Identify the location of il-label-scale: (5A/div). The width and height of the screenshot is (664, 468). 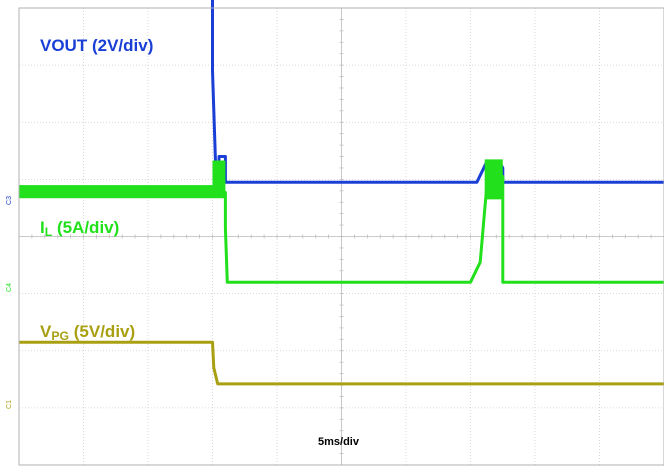
(86, 227).